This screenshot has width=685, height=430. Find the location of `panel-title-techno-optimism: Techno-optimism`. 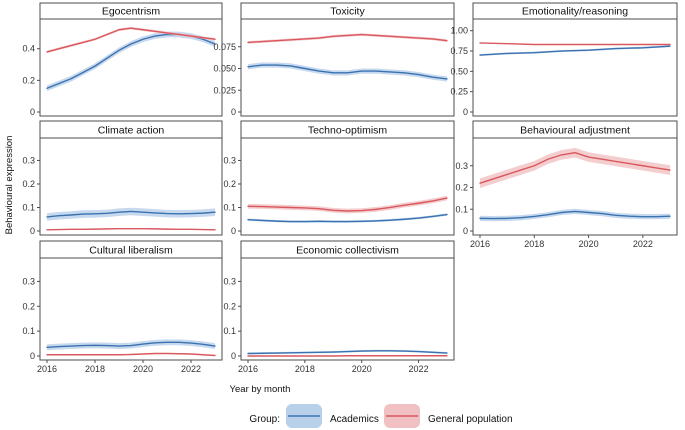

panel-title-techno-optimism: Techno-optimism is located at coordinates (348, 131).